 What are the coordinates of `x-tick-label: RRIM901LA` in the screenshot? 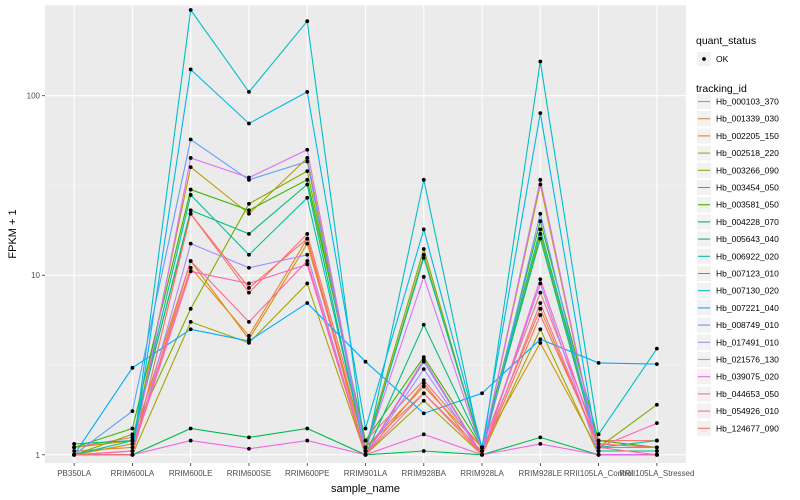 It's located at (366, 473).